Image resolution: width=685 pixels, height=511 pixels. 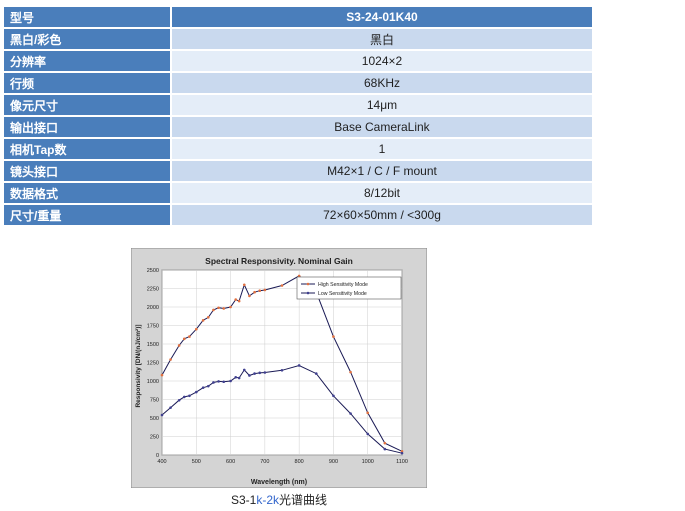 What do you see at coordinates (382, 17) in the screenshot?
I see `spec-value: S3-24-01K40` at bounding box center [382, 17].